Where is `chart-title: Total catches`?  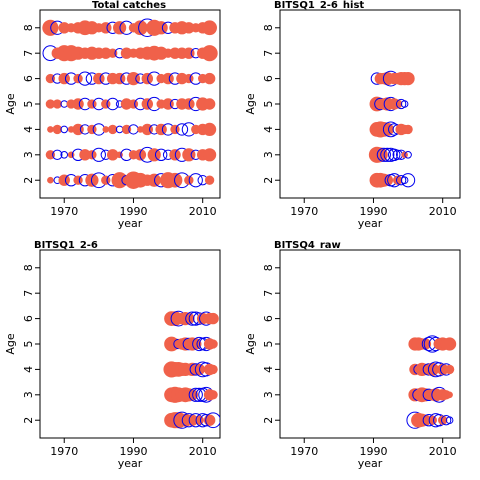 chart-title: Total catches is located at coordinates (129, 5).